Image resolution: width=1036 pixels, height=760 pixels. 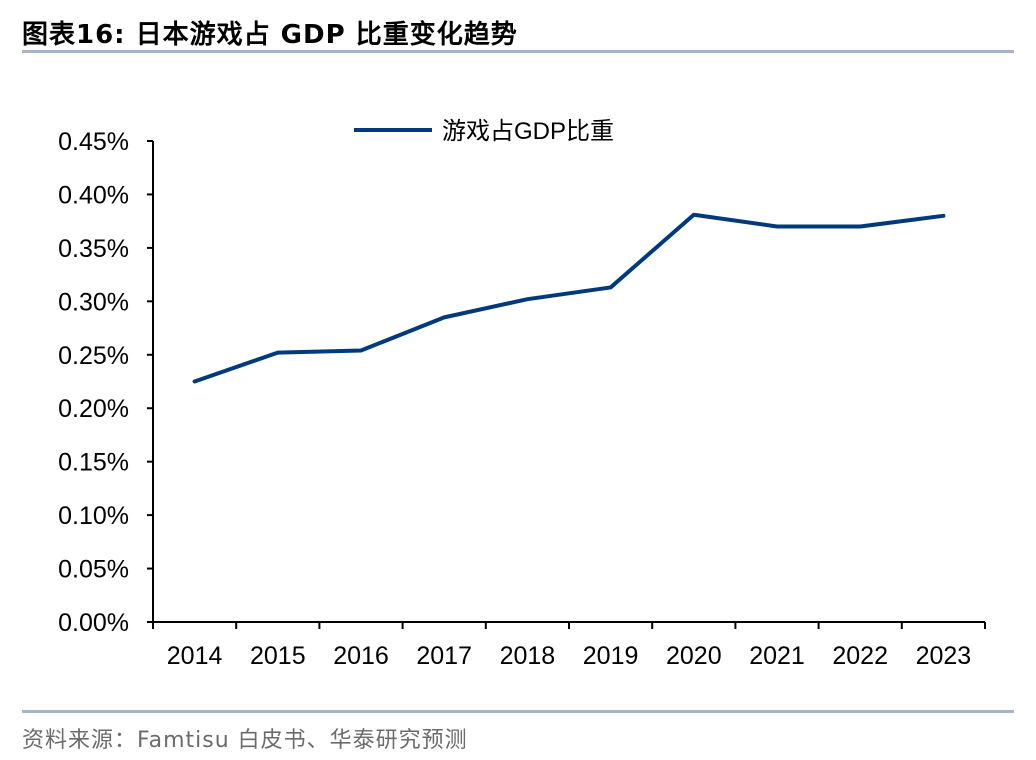 What do you see at coordinates (860, 656) in the screenshot?
I see `x-tick-label: 2022` at bounding box center [860, 656].